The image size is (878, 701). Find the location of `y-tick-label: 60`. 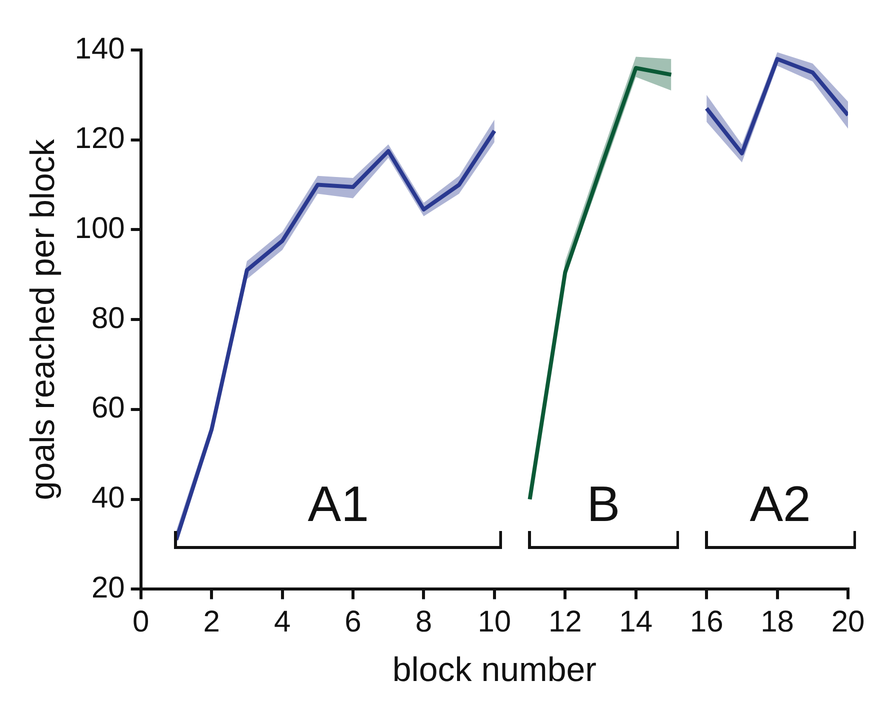

y-tick-label: 60 is located at coordinates (108, 408).